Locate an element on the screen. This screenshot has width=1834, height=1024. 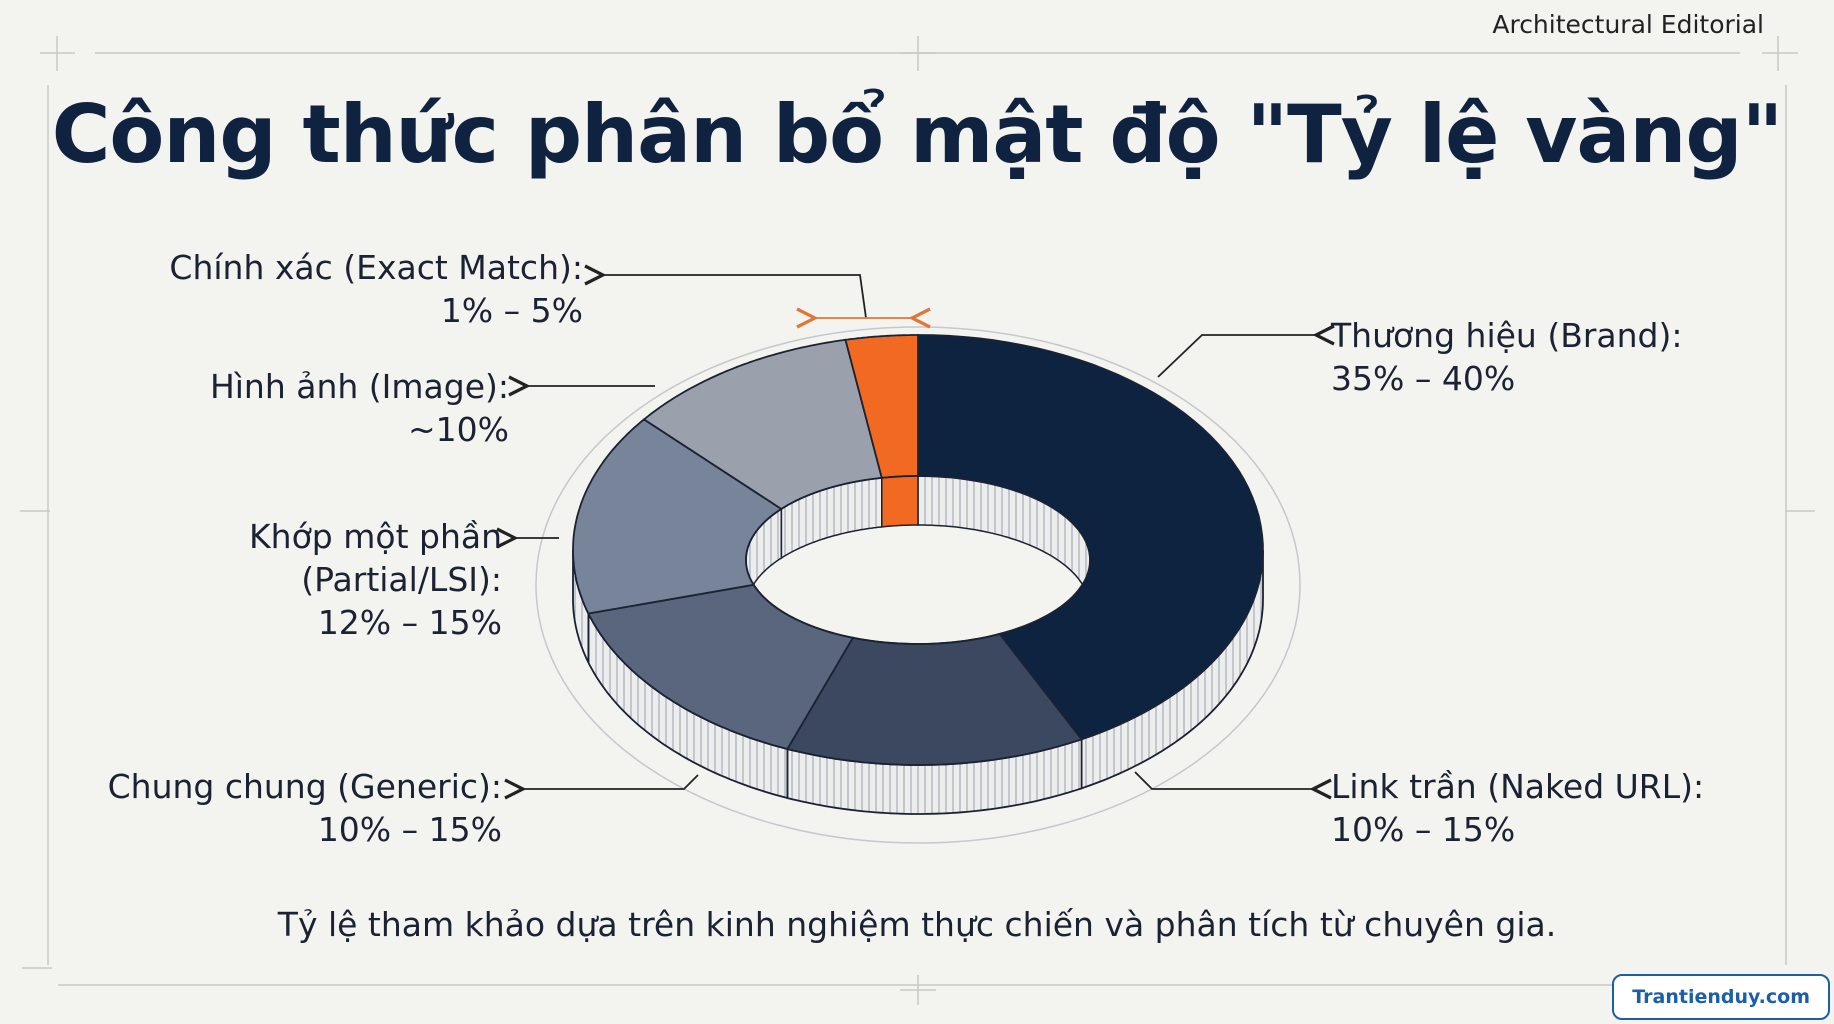
slice-inner-wall is located at coordinates (900, 502).